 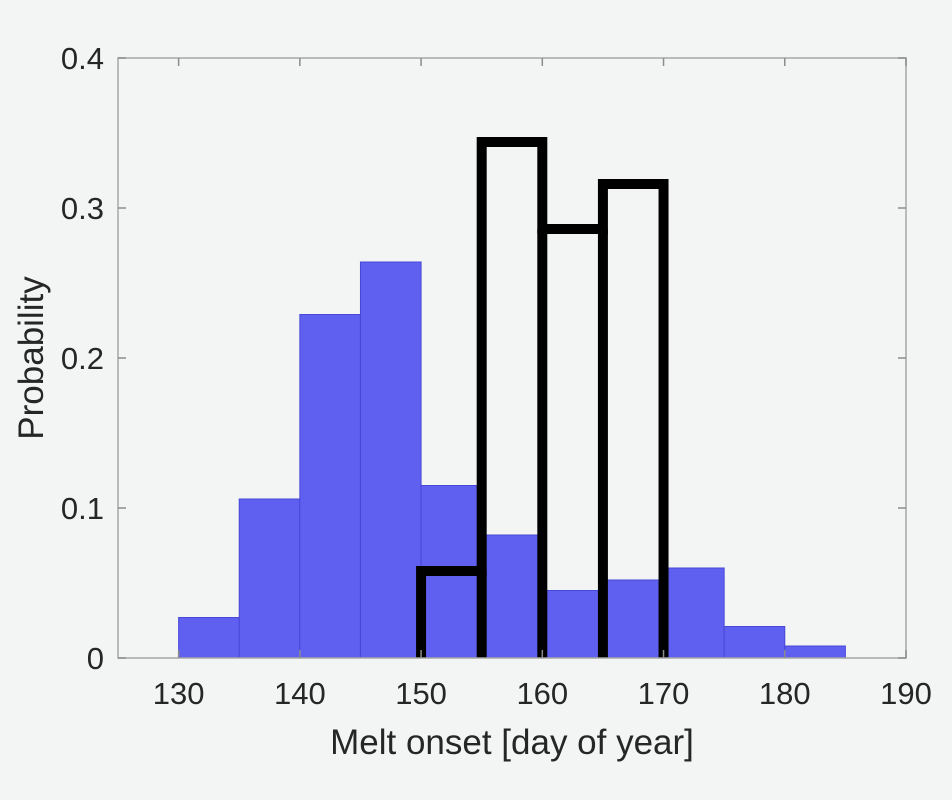 I want to click on x-axis-tick-labels: 130 140 150 160 170 180 190, so click(x=542, y=693).